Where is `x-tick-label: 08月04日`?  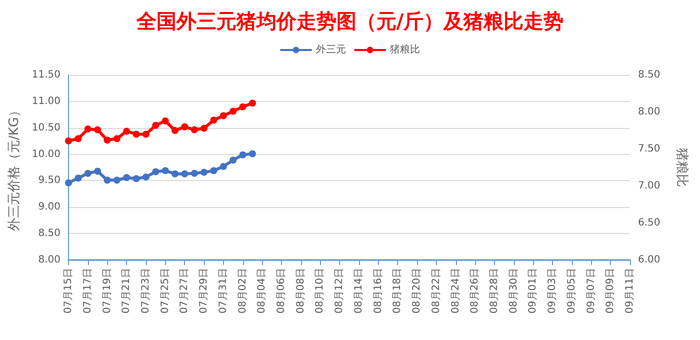
x-tick-label: 08月04日 is located at coordinates (262, 291).